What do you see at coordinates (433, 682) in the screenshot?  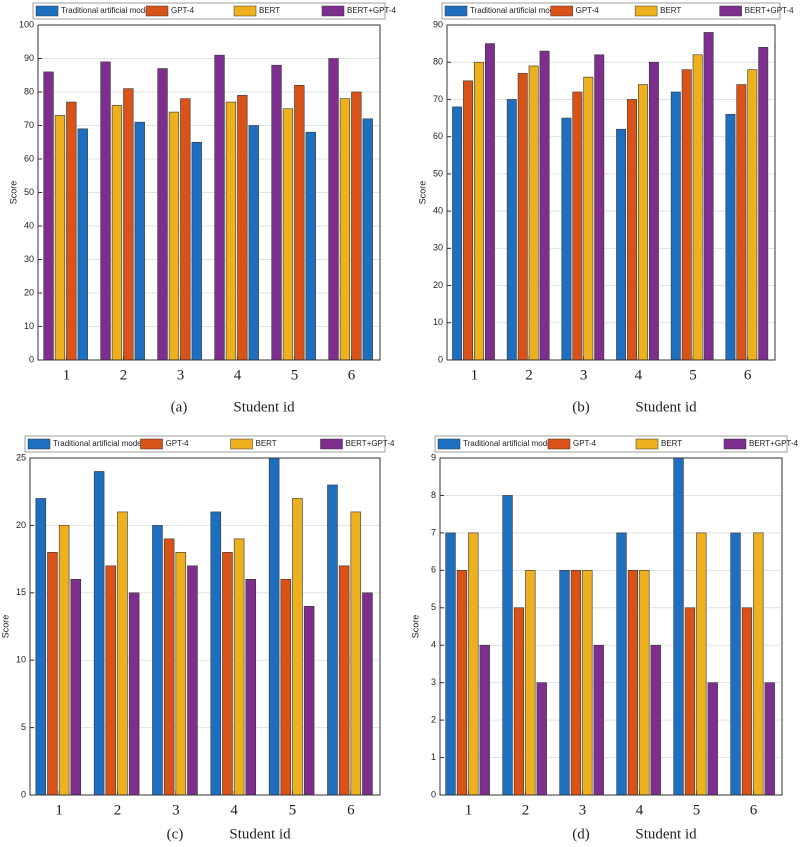 I see `y-tick-label: 3` at bounding box center [433, 682].